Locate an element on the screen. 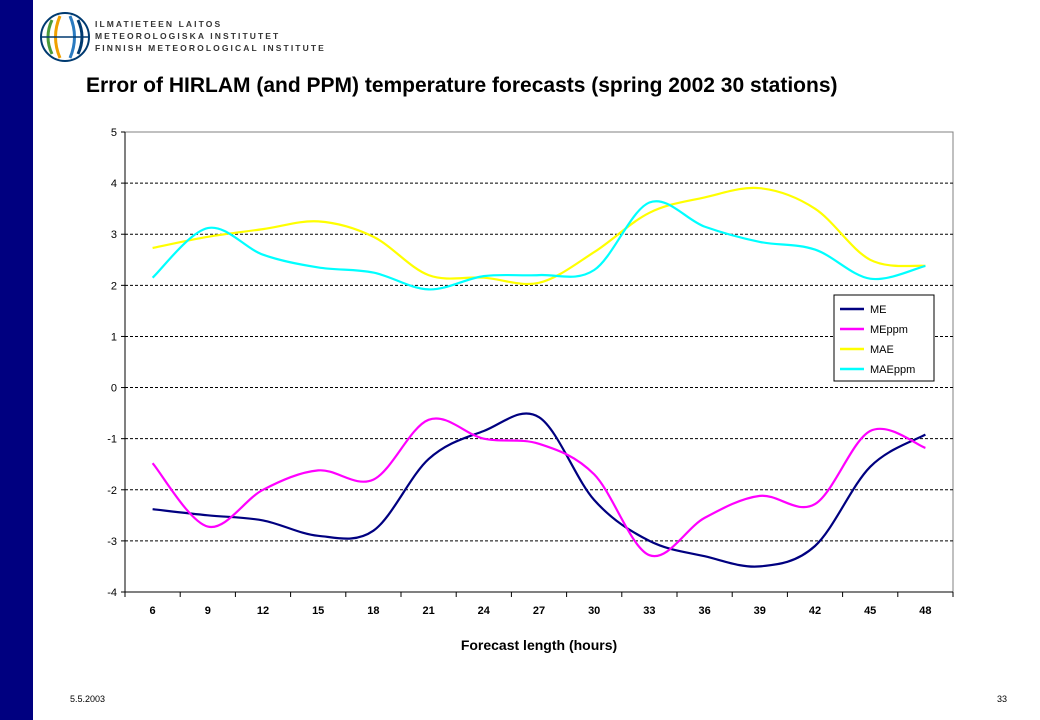 This screenshot has height=720, width=1040. x-tick-label: 21 is located at coordinates (428, 611).